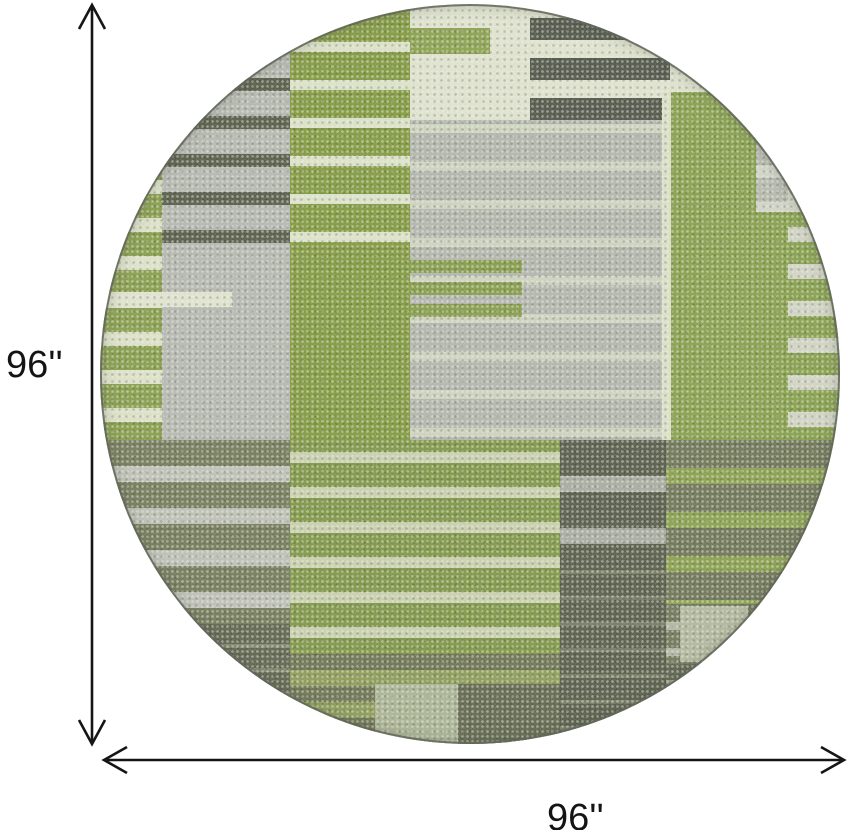  I want to click on width-dimension-label: 96'', so click(575, 813).